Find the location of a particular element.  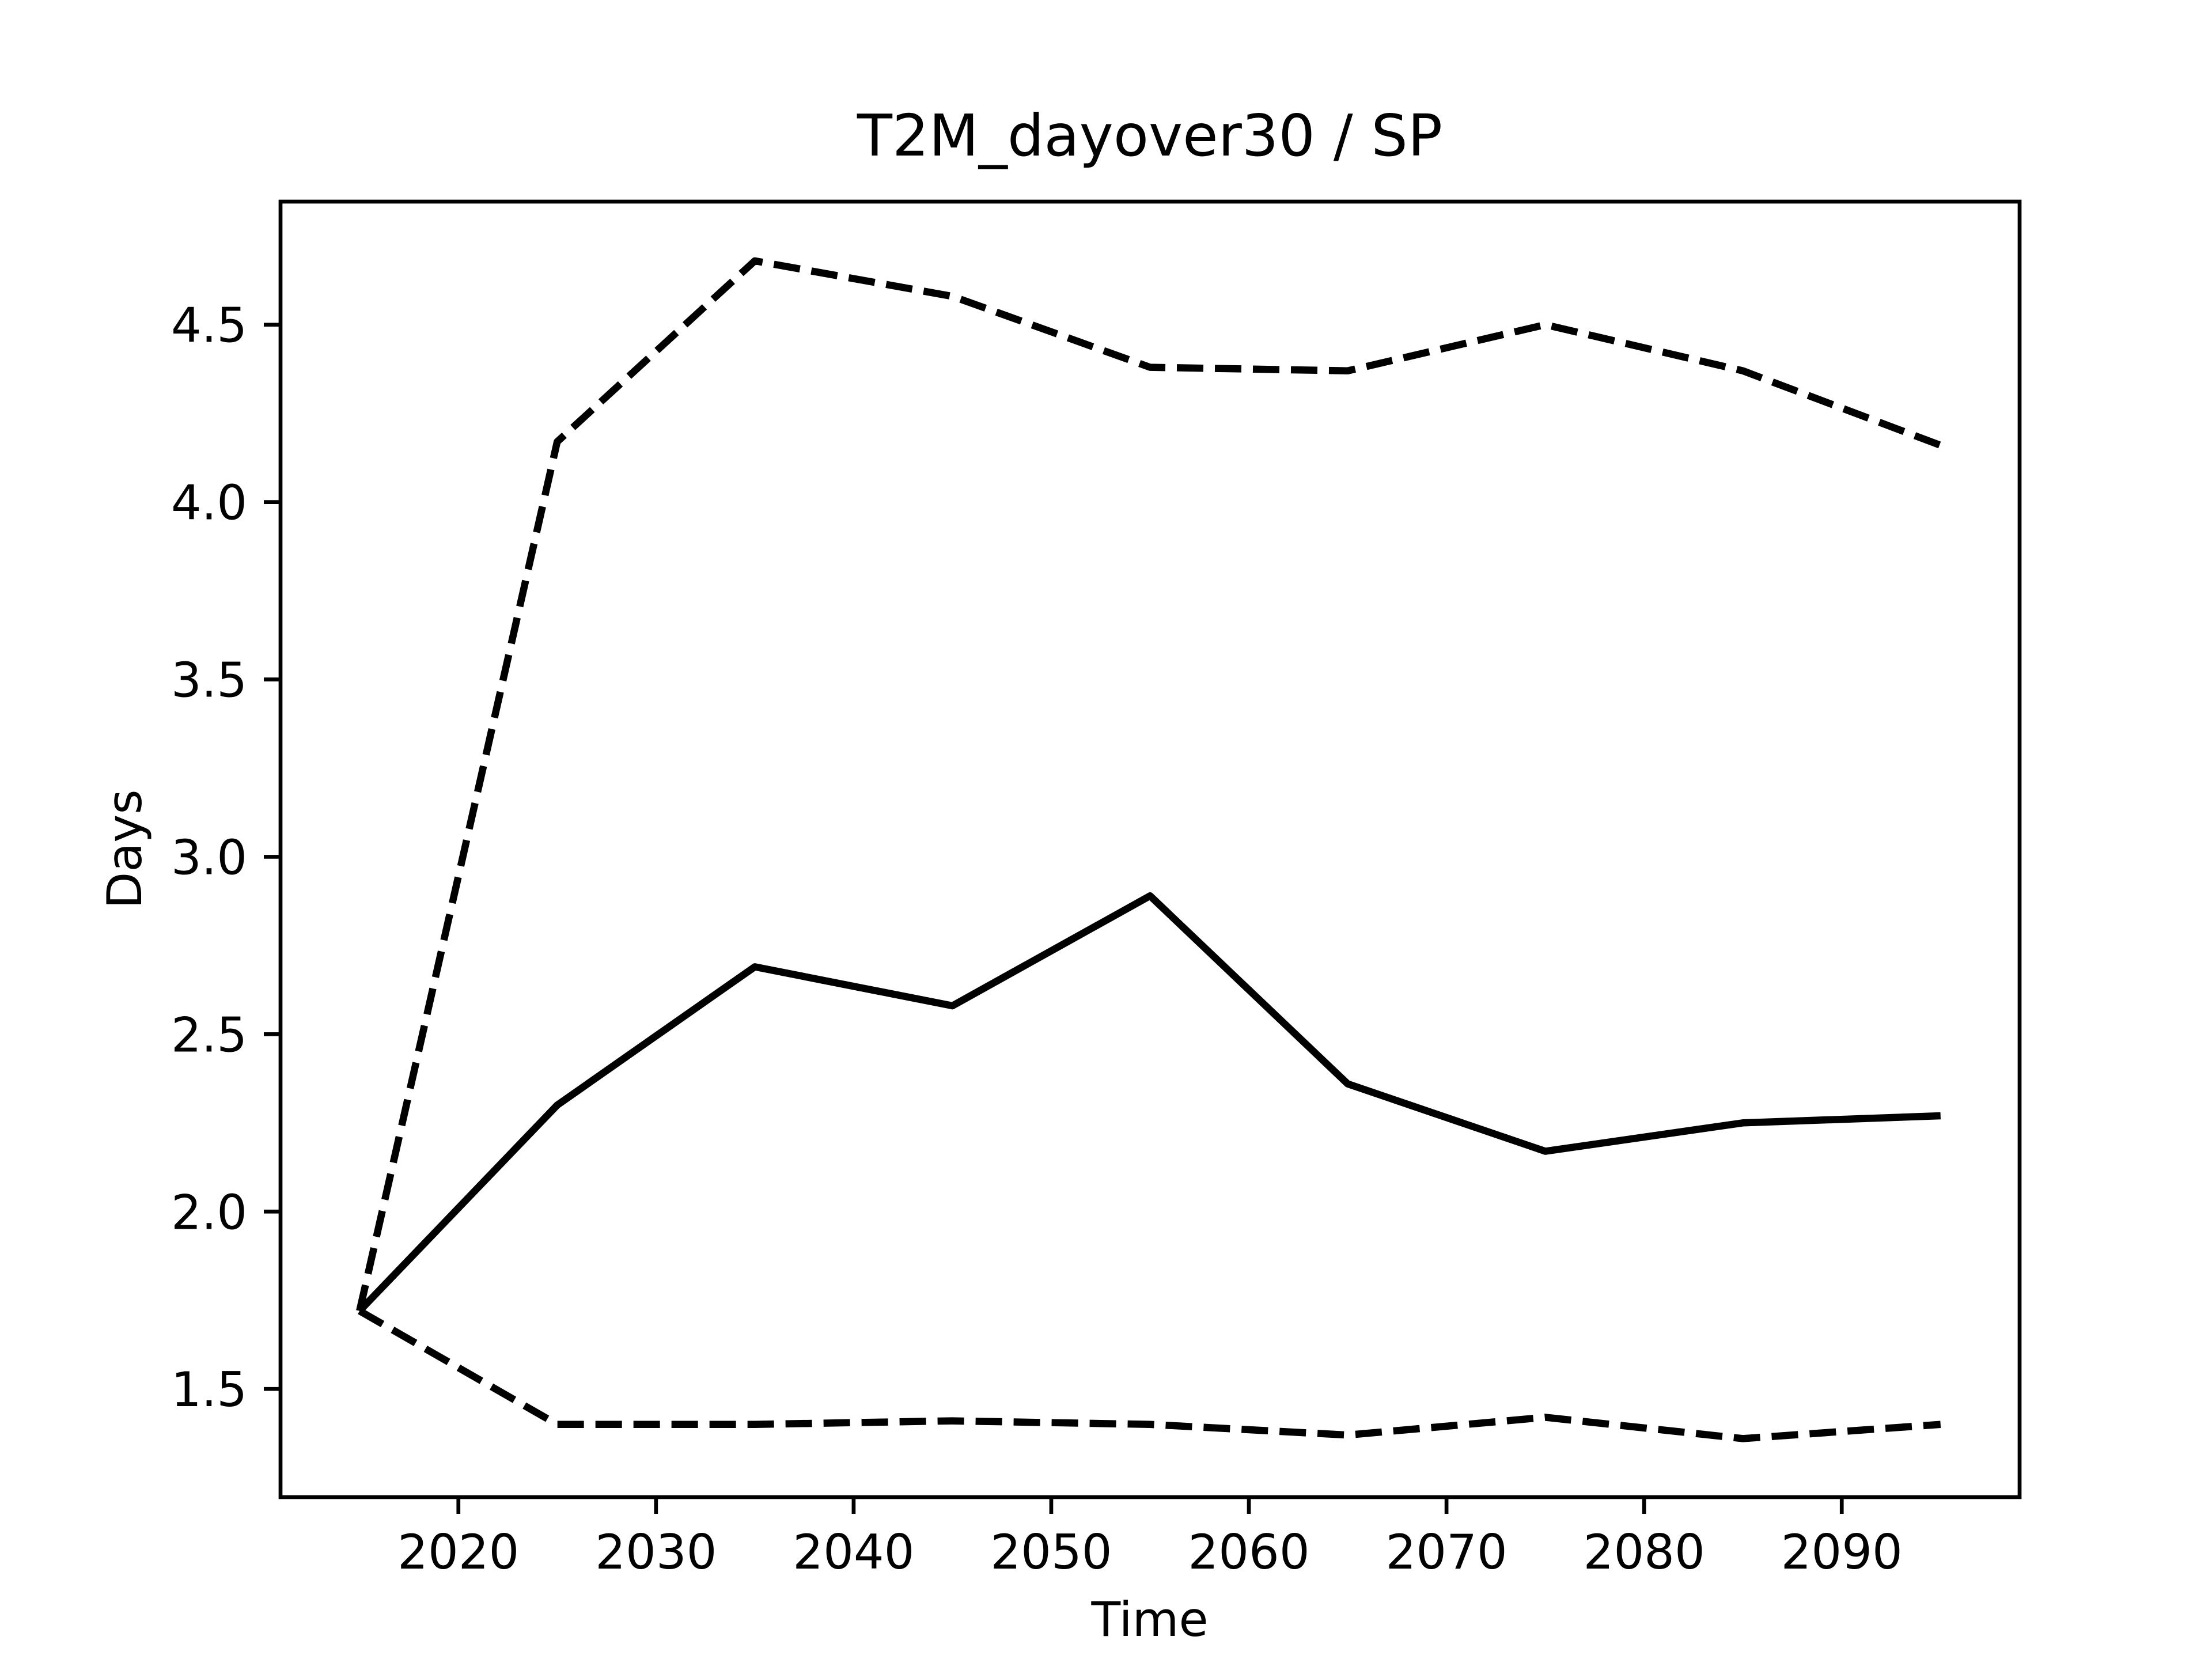

x-axis-label: Time is located at coordinates (1149, 1619).